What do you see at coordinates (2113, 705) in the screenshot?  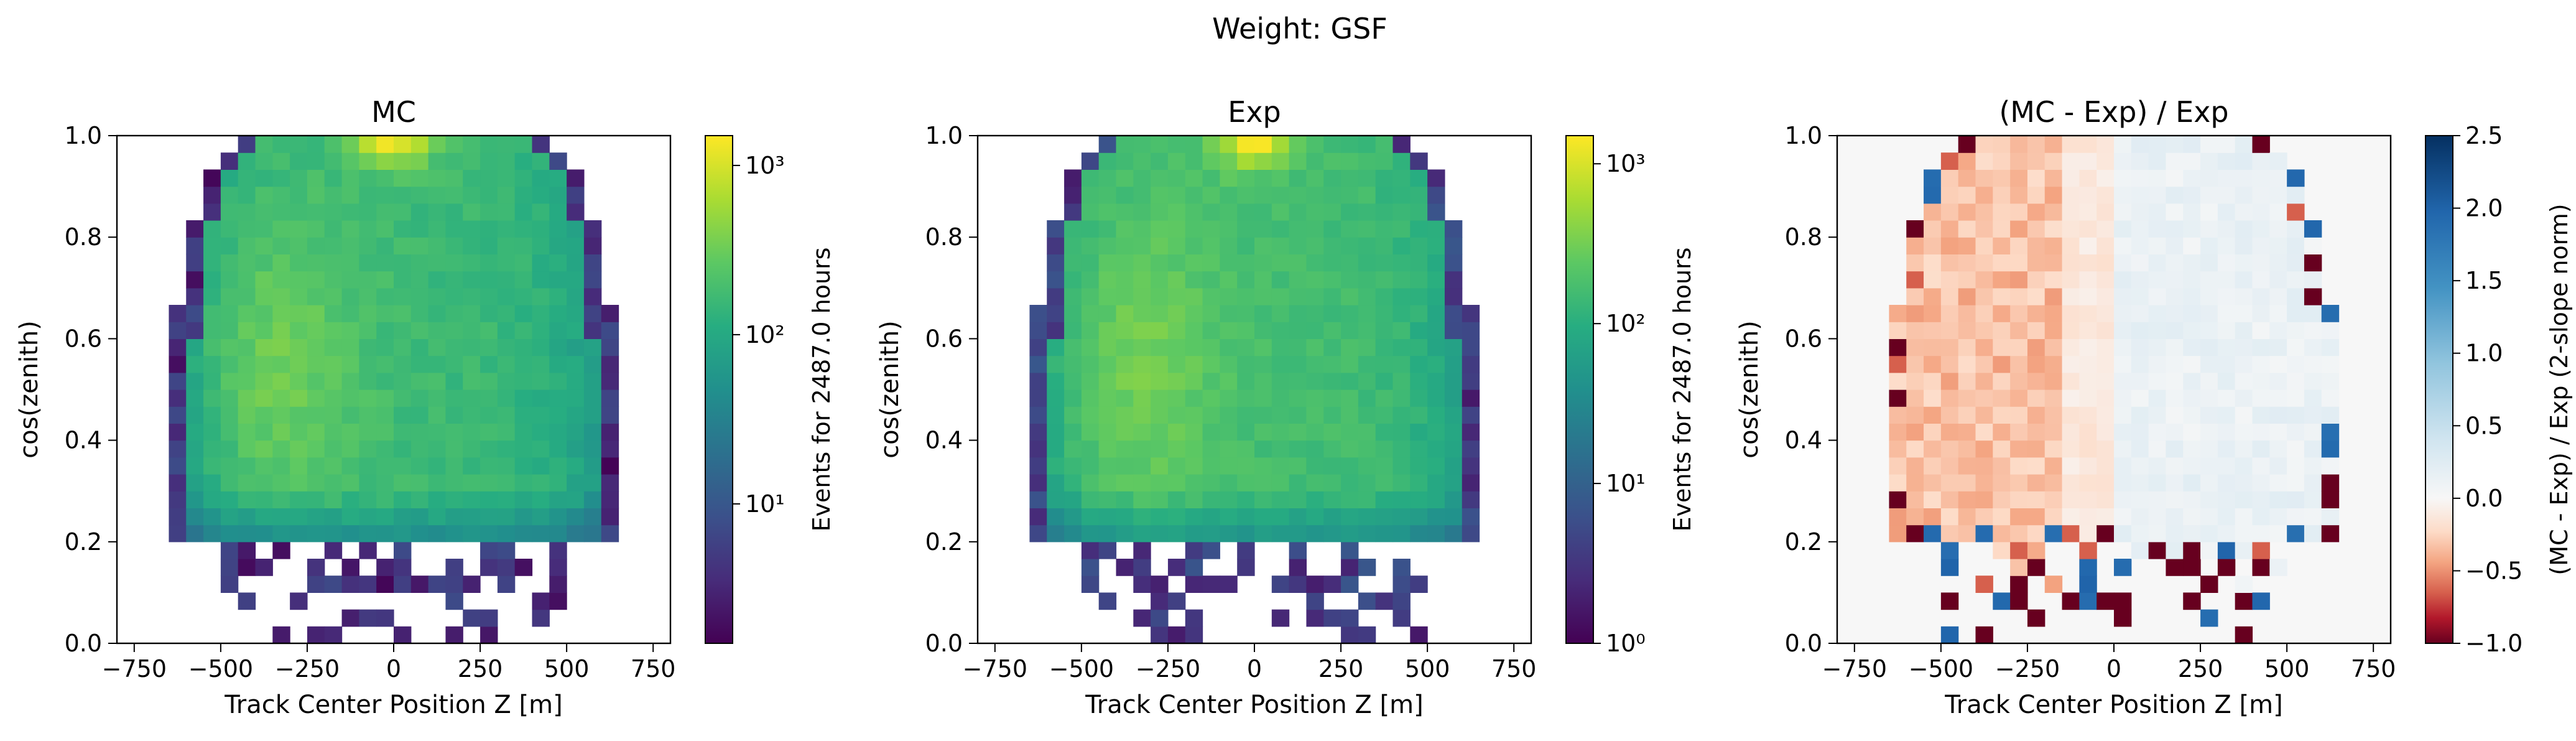 I see `x-axis-label: Track Center Position Z [m]` at bounding box center [2113, 705].